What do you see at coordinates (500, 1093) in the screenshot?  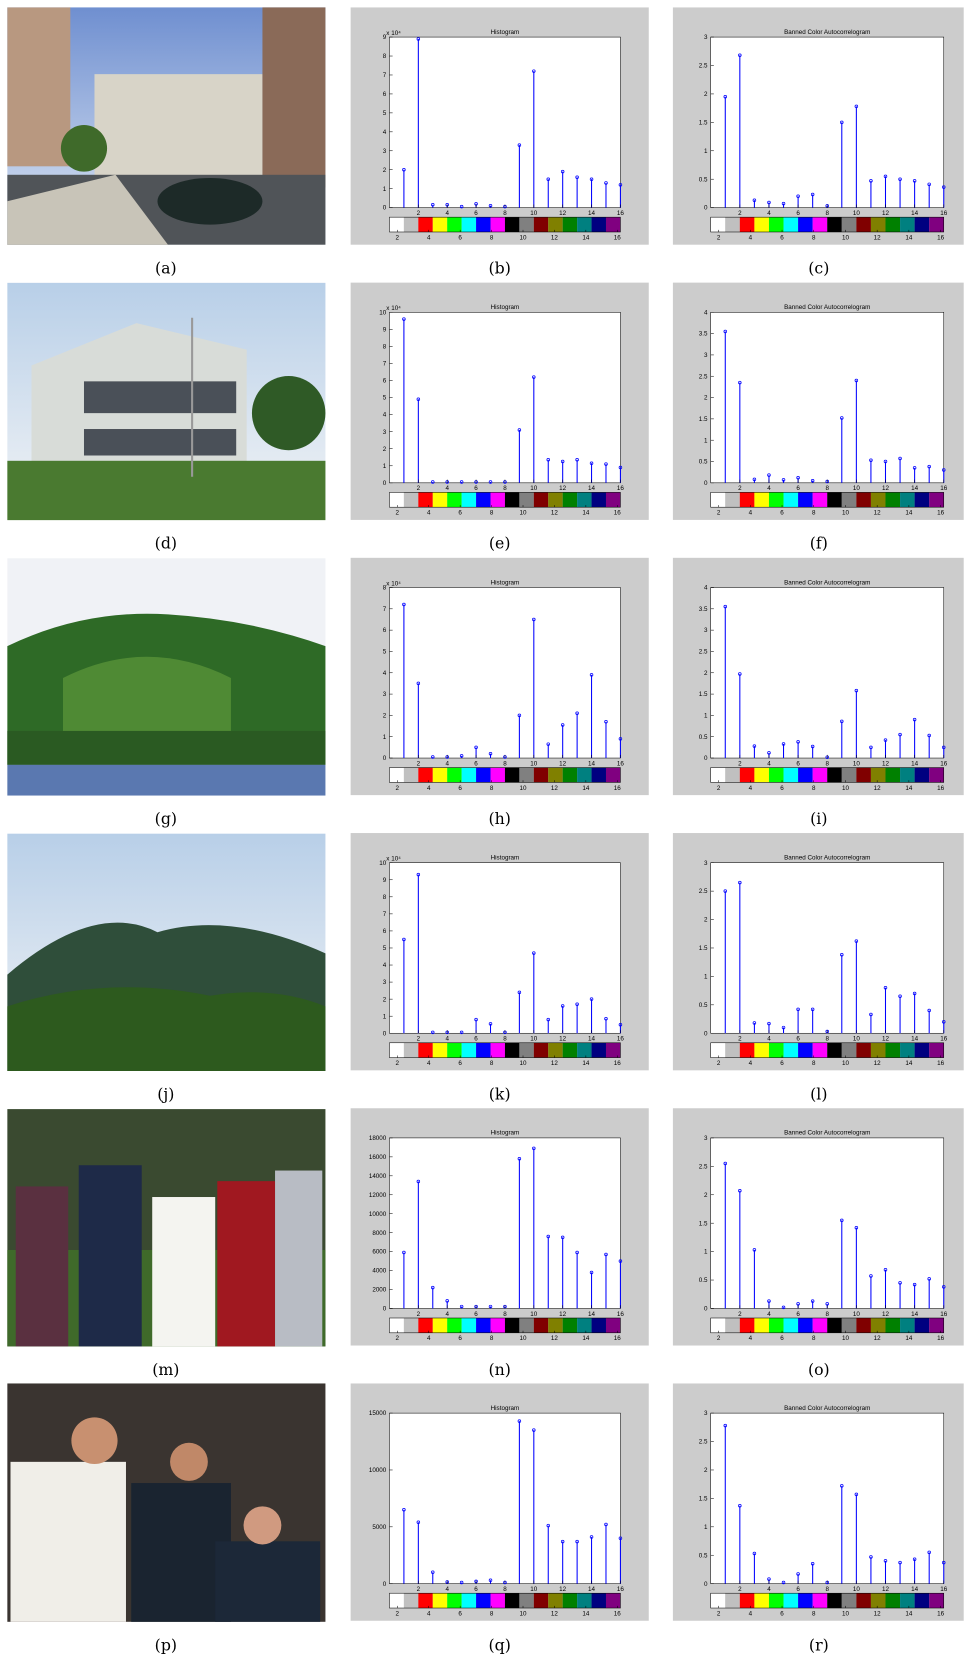 I see `caption: (k)` at bounding box center [500, 1093].